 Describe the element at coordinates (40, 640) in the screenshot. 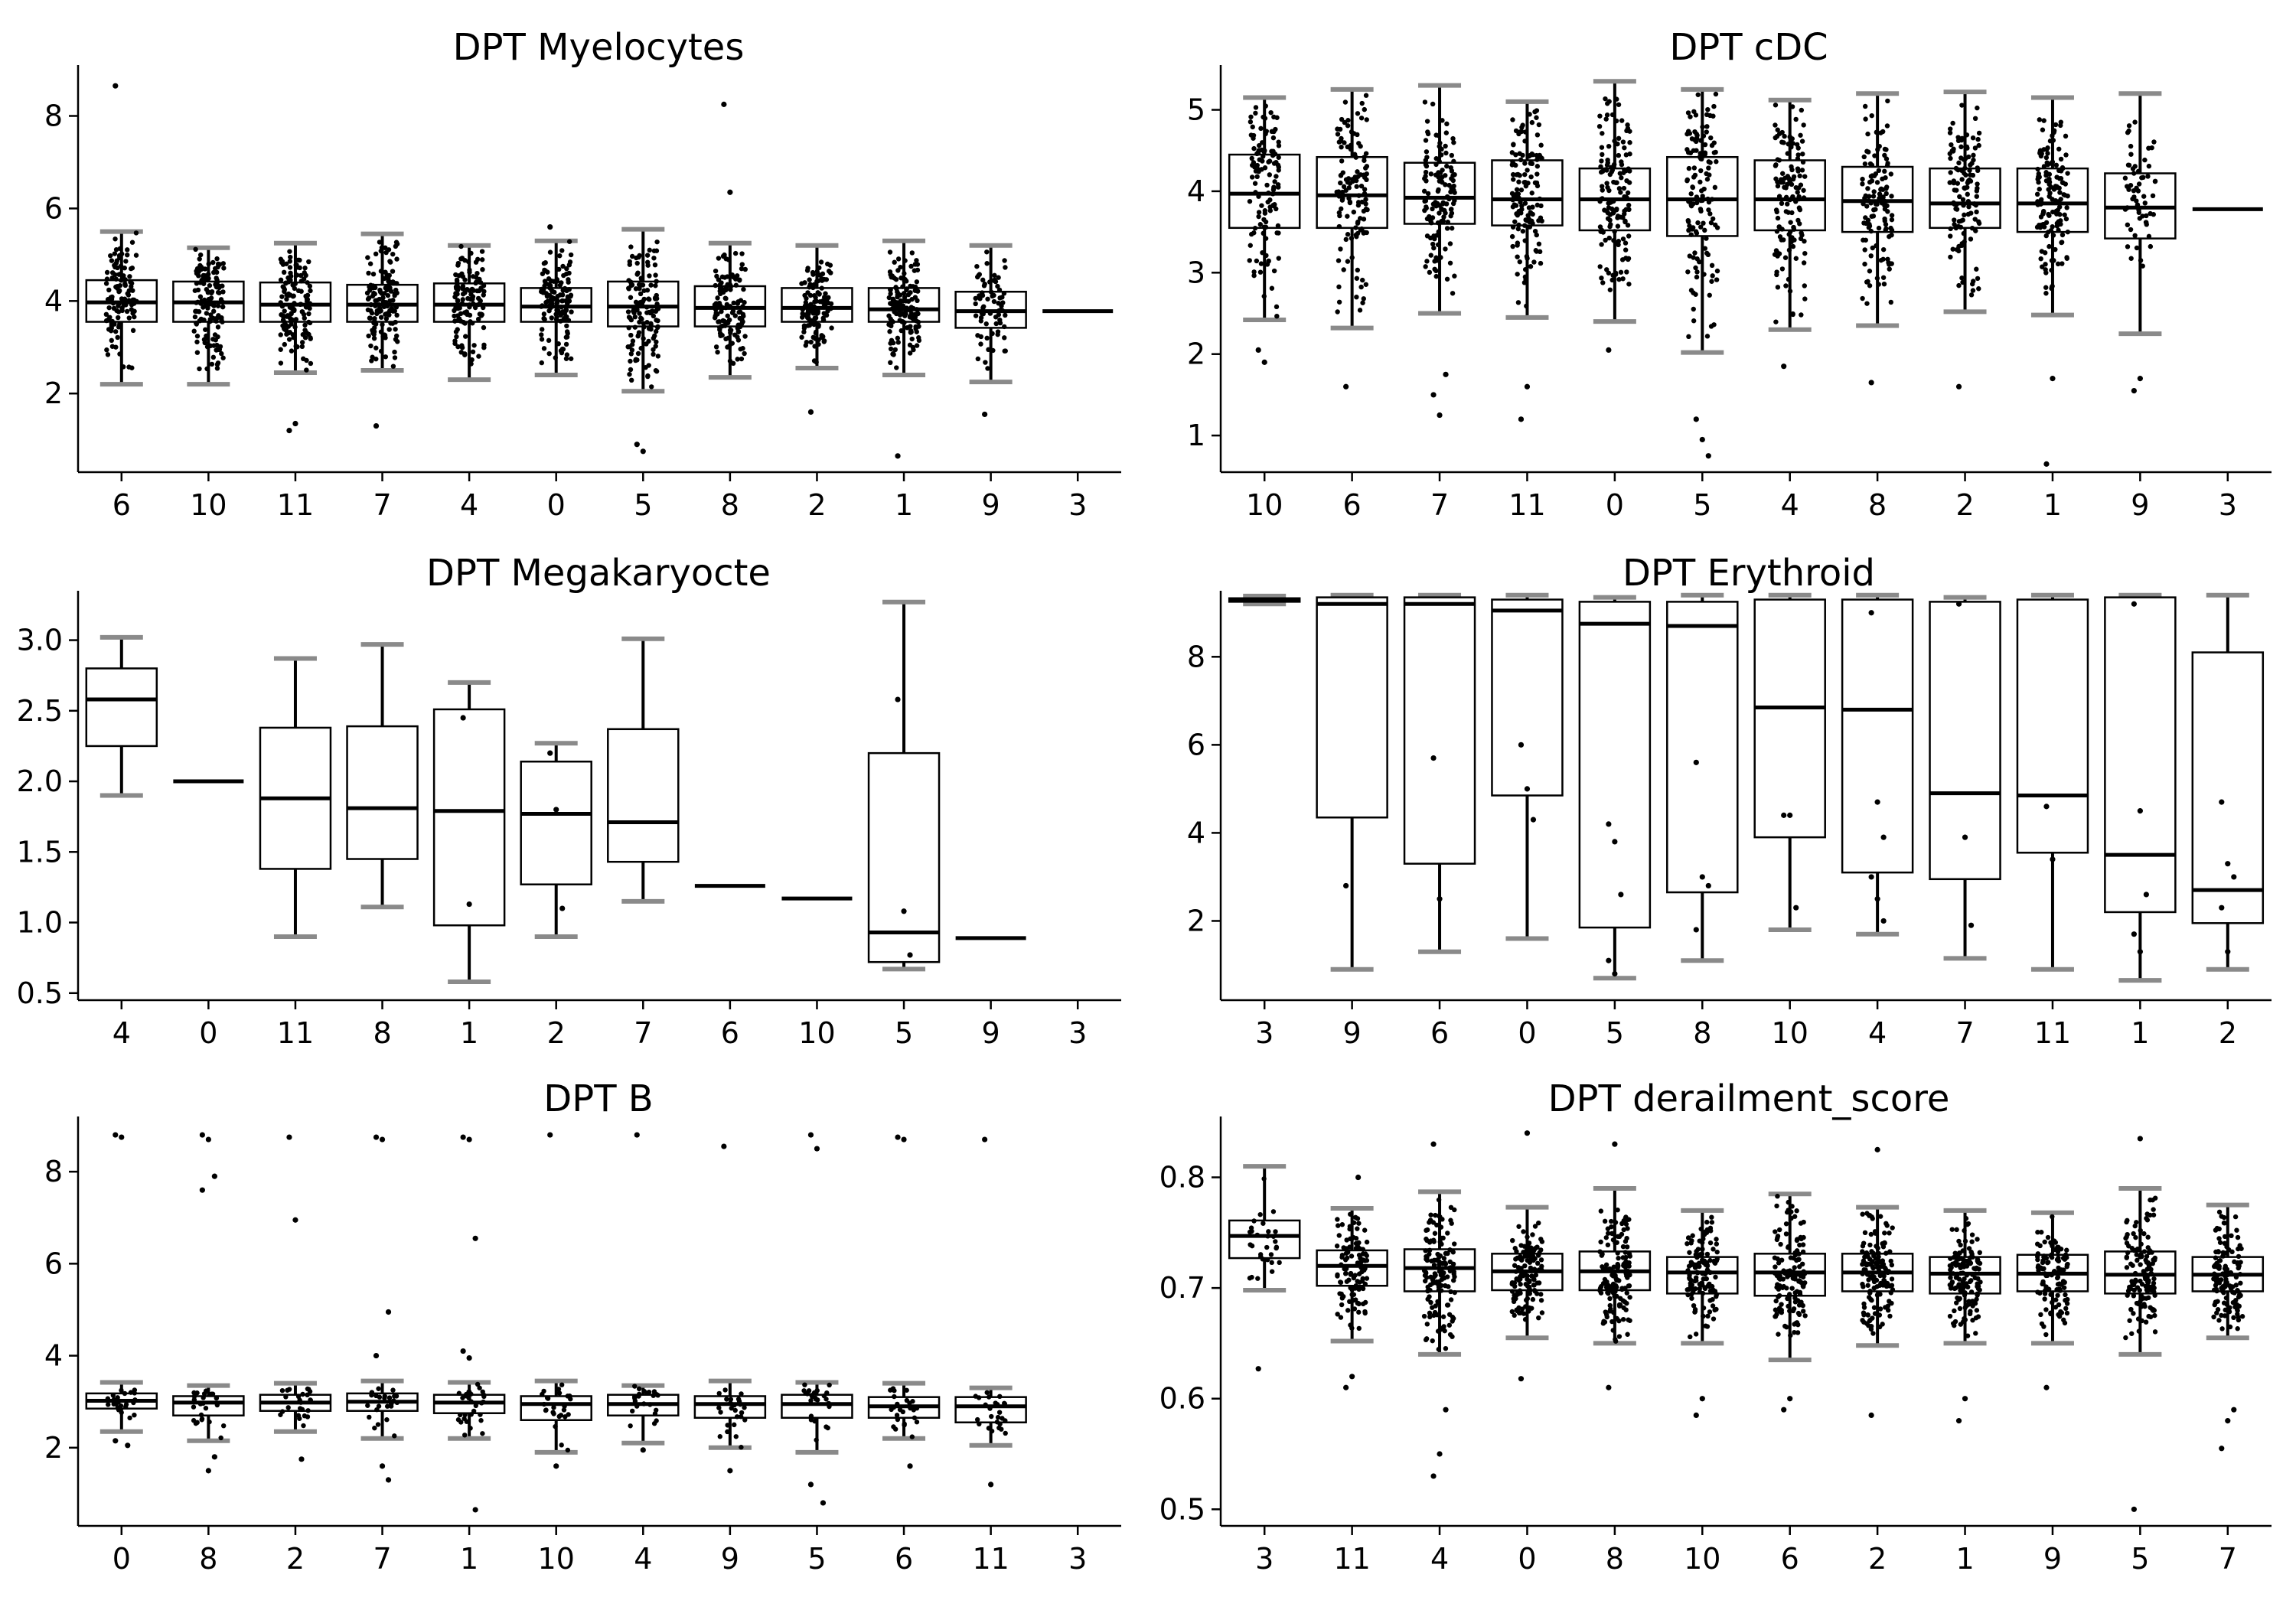

I see `y-tick-label: 3.0` at that location.